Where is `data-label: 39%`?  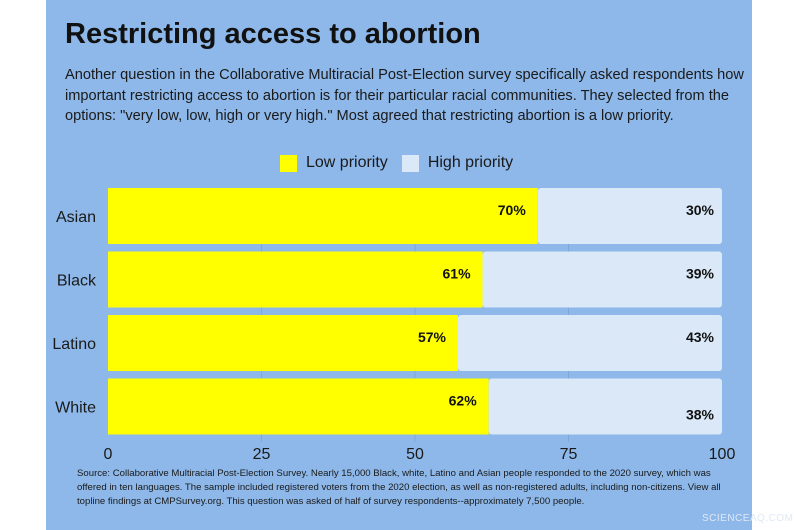
data-label: 39% is located at coordinates (700, 274).